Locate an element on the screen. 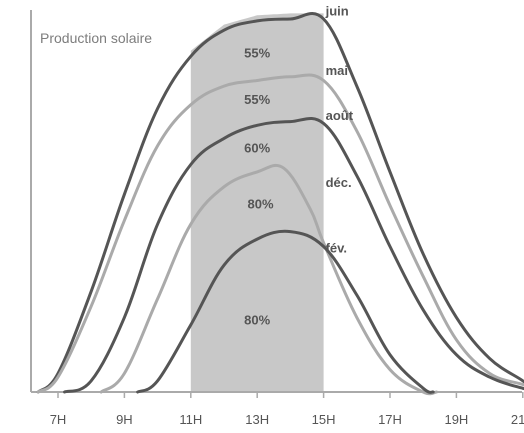  y-axis-label: Production solaire is located at coordinates (96, 38).